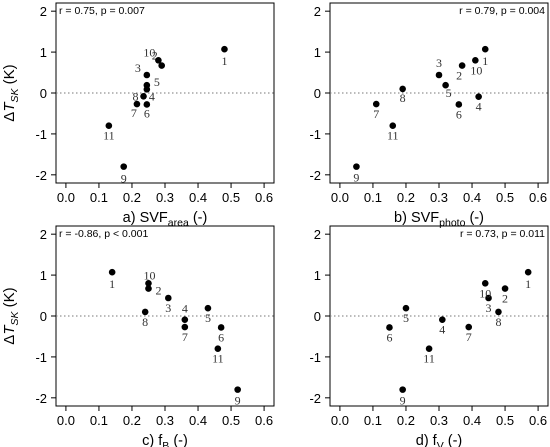 Image resolution: width=550 pixels, height=447 pixels. What do you see at coordinates (185, 337) in the screenshot?
I see `panel-c-point-label-7: 7` at bounding box center [185, 337].